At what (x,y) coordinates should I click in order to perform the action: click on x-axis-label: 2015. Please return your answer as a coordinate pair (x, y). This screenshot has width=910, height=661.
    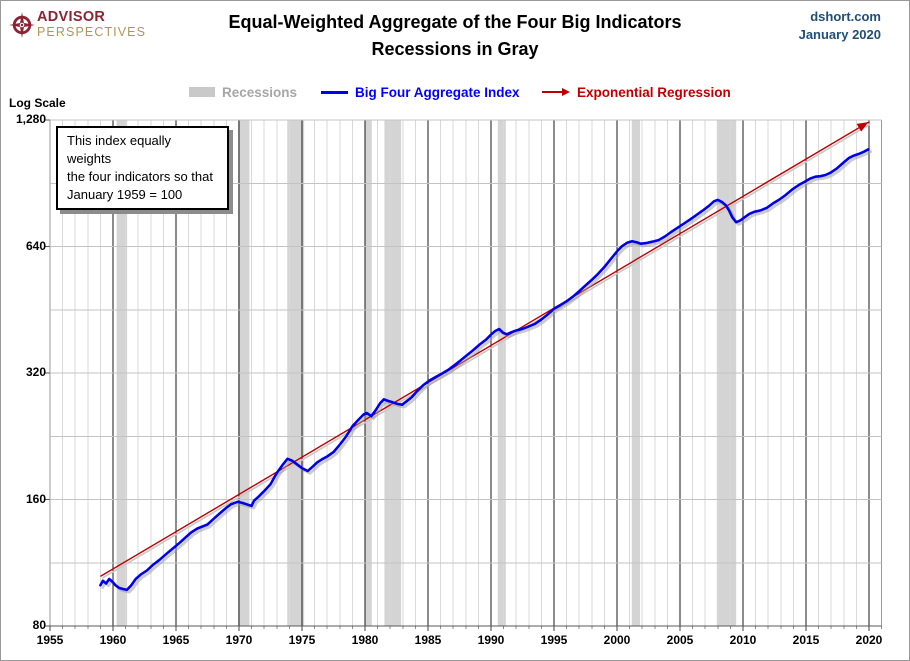
    Looking at the image, I should click on (806, 640).